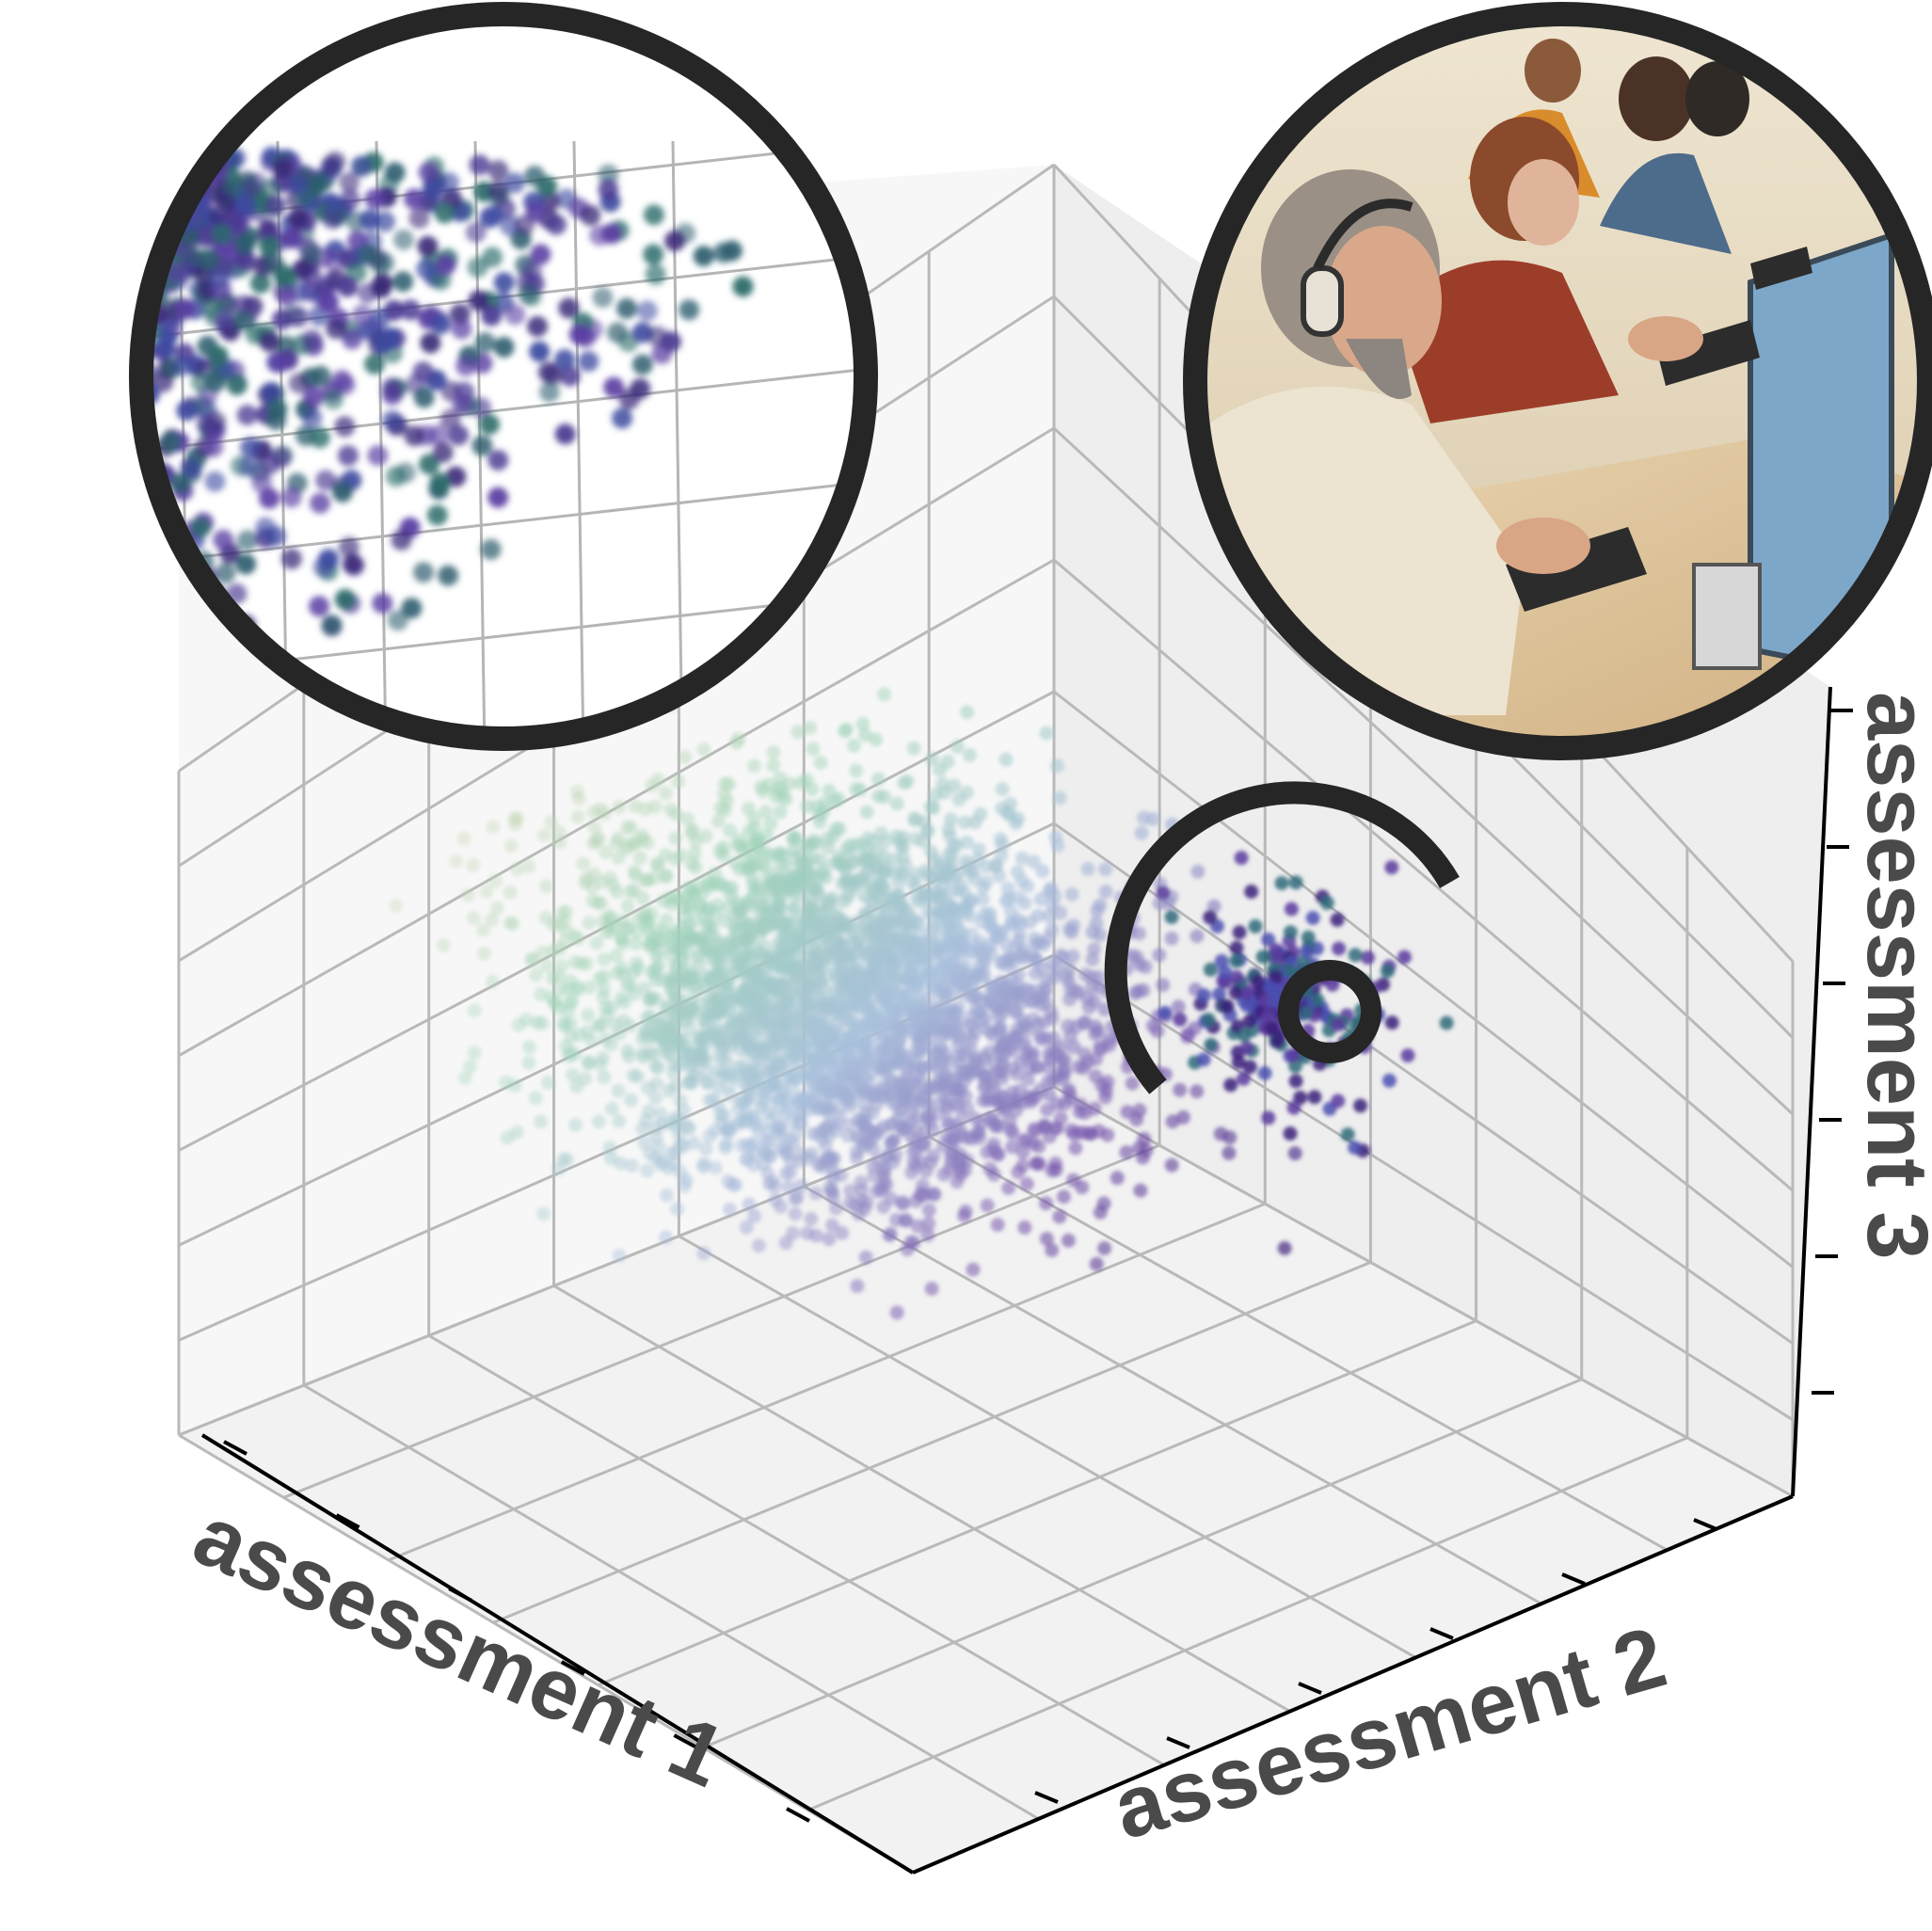  I want to click on floor-gridline, so click(1172, 1395).